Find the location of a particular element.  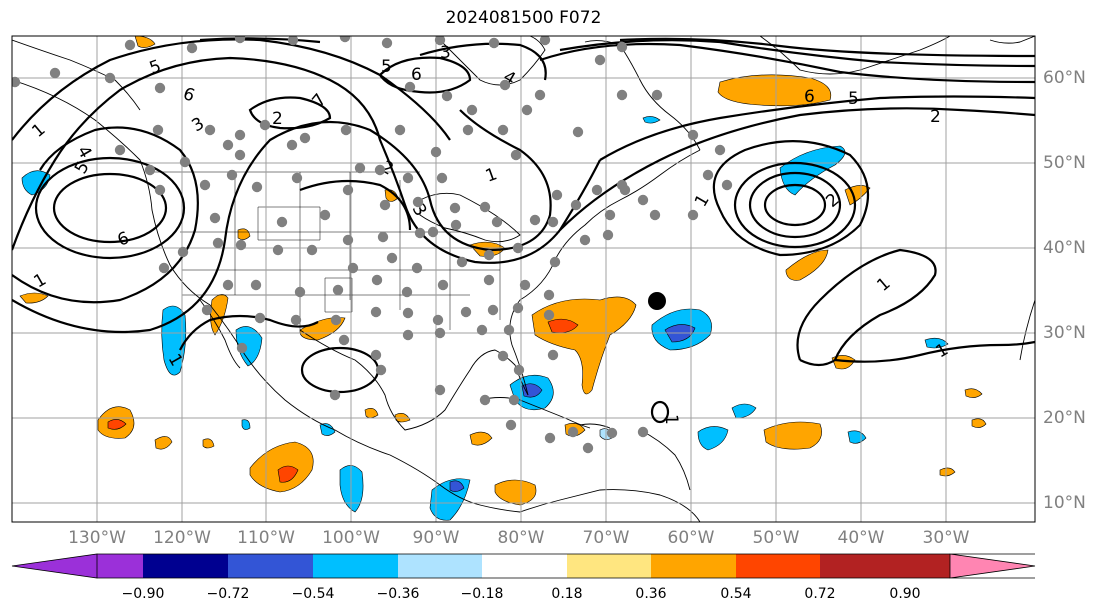

latitude-label: 40°N is located at coordinates (1064, 248).